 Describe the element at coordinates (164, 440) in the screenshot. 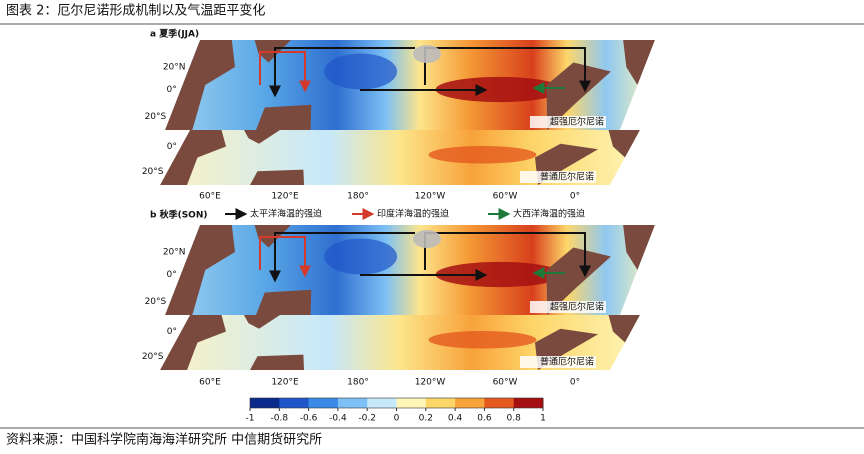

I see `source-note: 资料来源：中国科学院南海海洋研究所 中信期货研究所` at that location.